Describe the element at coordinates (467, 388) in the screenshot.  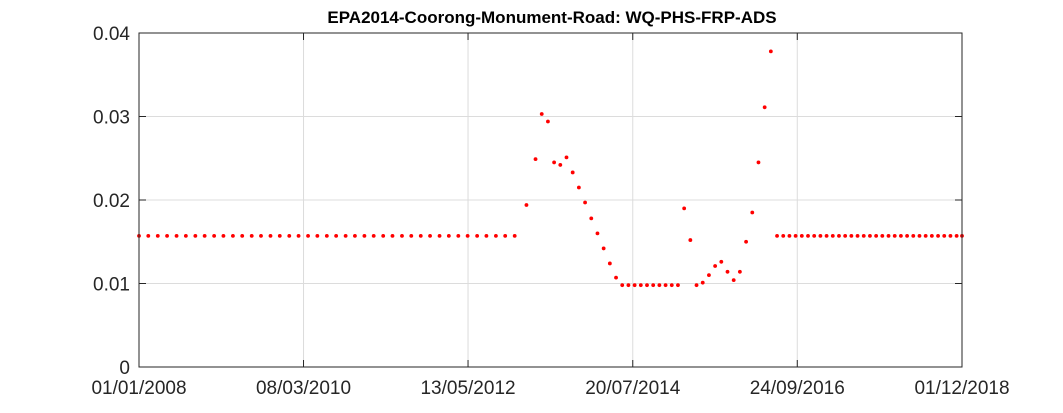
I see `x-tick-label: 13/05/2012` at that location.